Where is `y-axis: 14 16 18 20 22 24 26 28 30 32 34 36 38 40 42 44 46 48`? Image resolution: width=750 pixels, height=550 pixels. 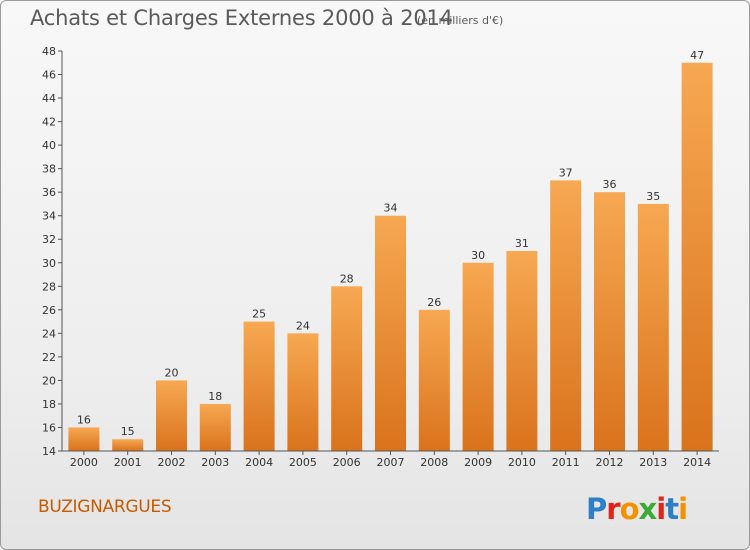 y-axis: 14 16 18 20 22 24 26 28 30 32 34 36 38 40 42 44 46 48 is located at coordinates (52, 251).